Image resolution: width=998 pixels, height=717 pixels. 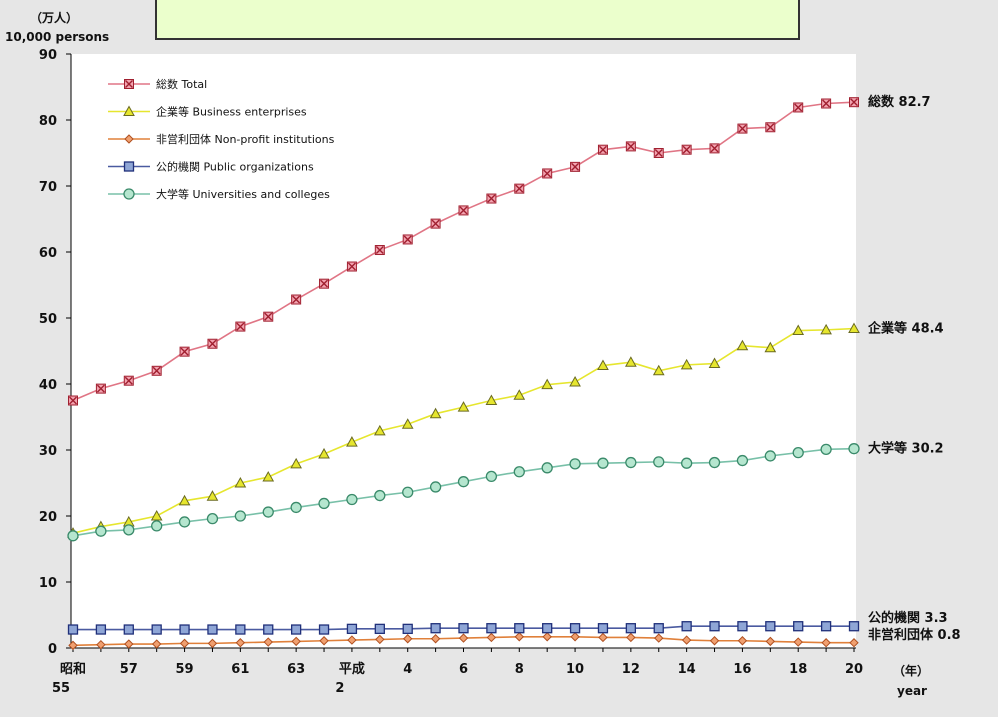 What do you see at coordinates (61, 688) in the screenshot?
I see `x-tick-label-sub: 55` at bounding box center [61, 688].